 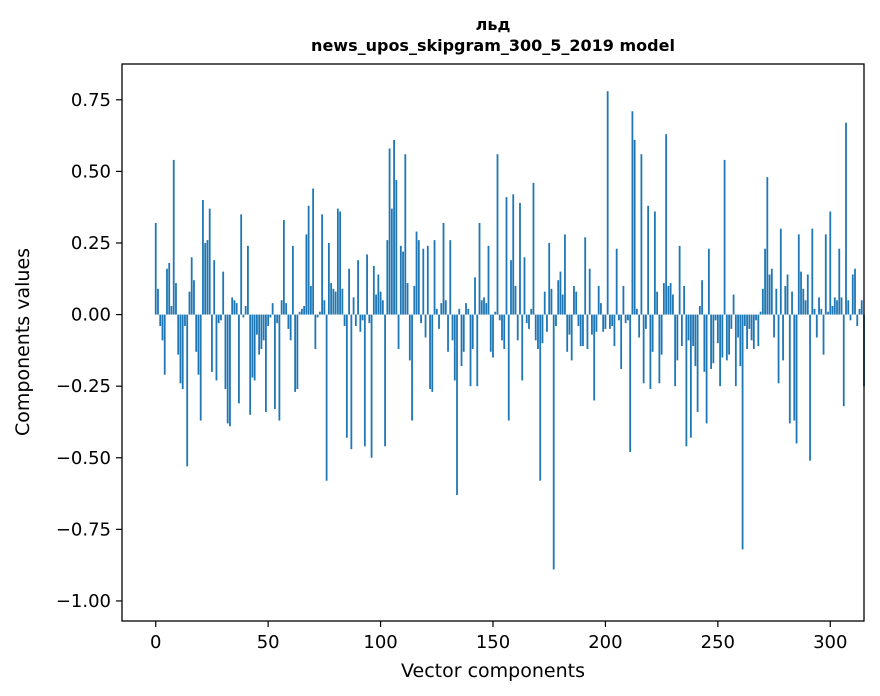 What do you see at coordinates (91, 315) in the screenshot?
I see `y-tick-label: 0.00` at bounding box center [91, 315].